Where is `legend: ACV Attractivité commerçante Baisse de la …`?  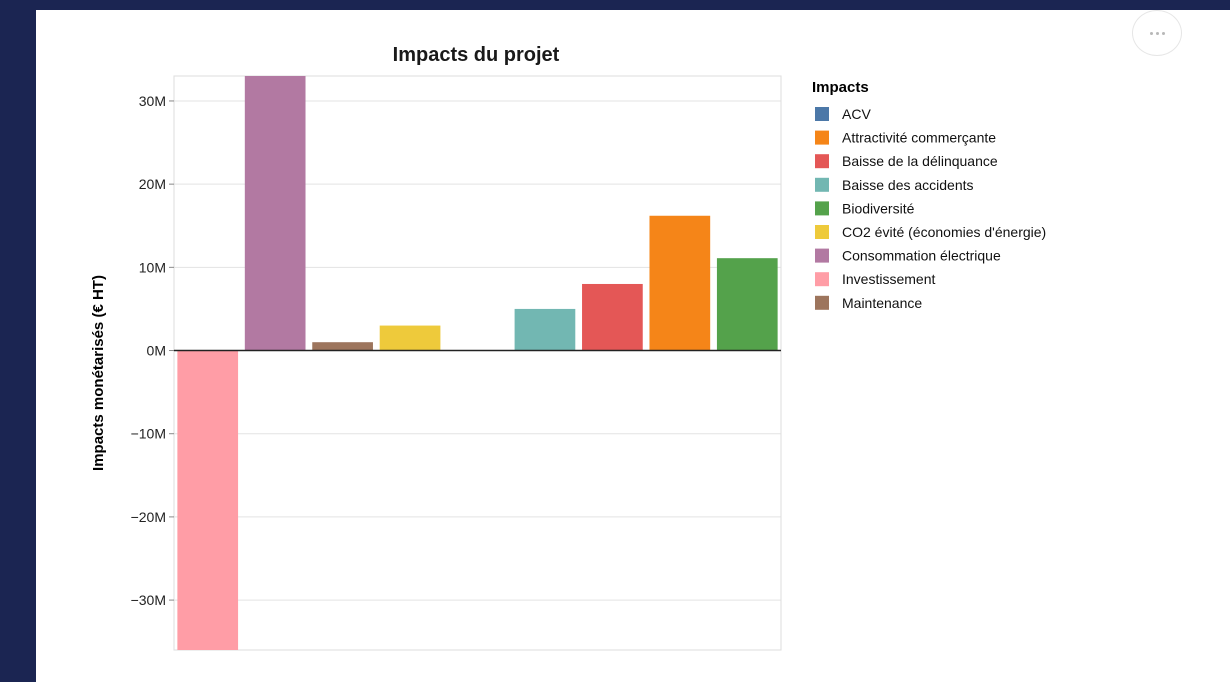
legend: ACV Attractivité commerçante Baisse de la … is located at coordinates (930, 208).